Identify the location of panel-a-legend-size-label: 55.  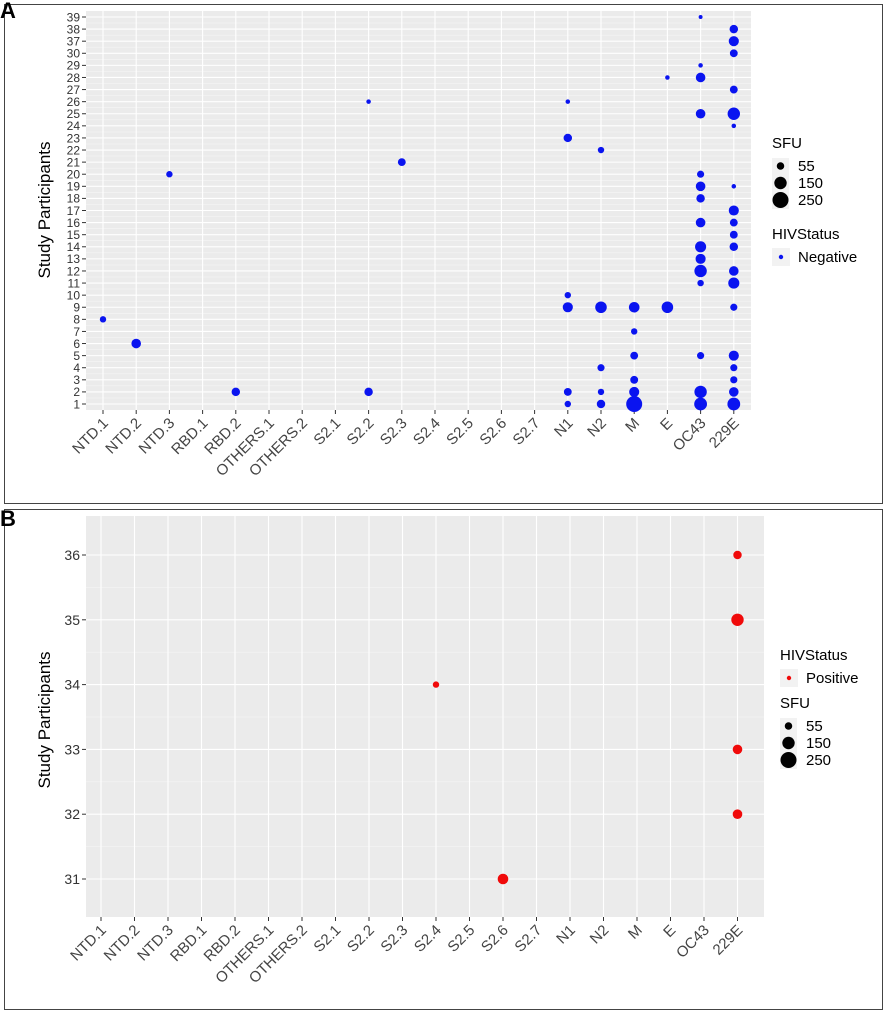
(806, 166).